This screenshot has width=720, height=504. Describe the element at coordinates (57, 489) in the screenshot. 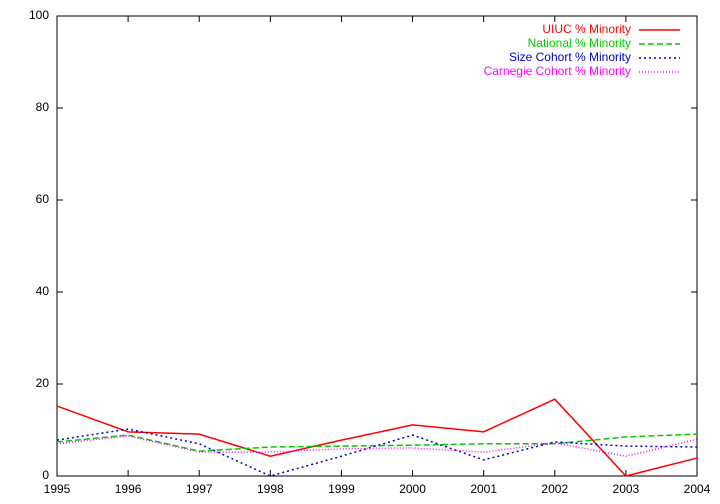

I see `x-tick-label: 1995` at that location.